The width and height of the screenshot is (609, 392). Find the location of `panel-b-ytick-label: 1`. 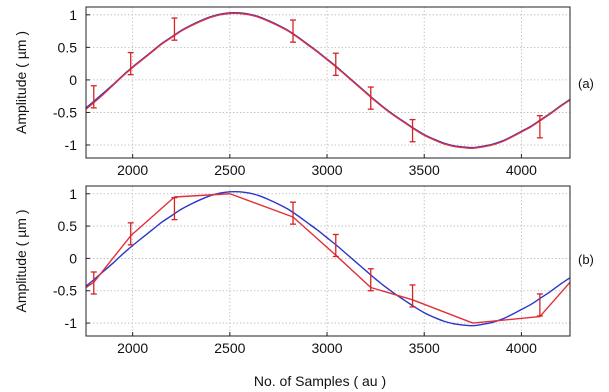

panel-b-ytick-label: 1 is located at coordinates (73, 194).